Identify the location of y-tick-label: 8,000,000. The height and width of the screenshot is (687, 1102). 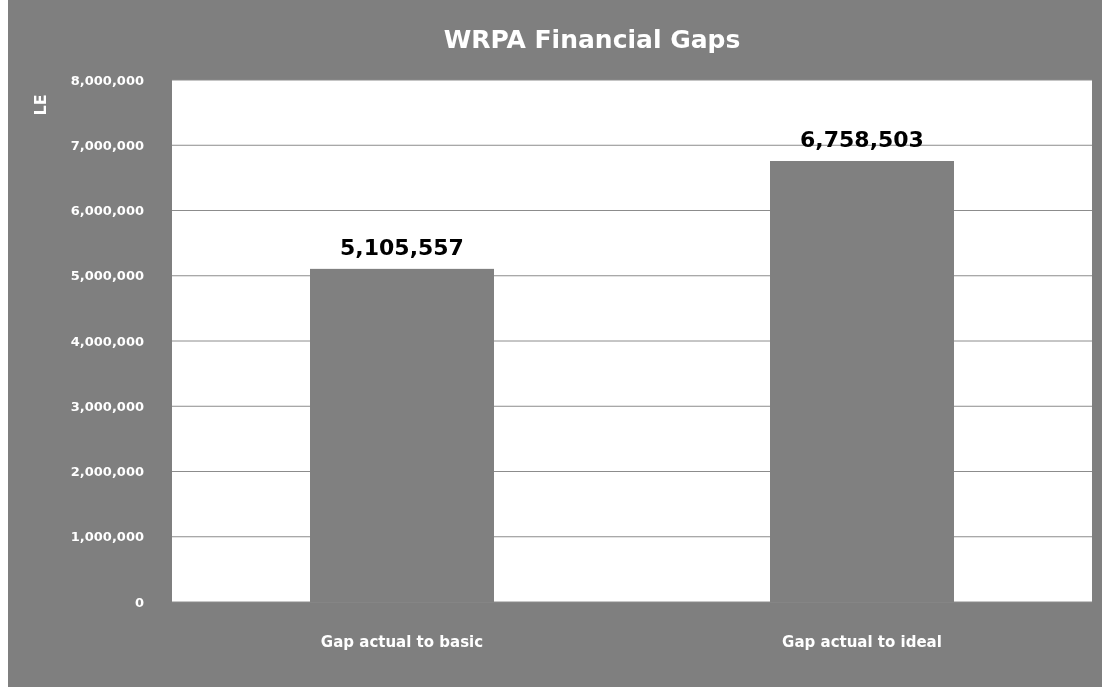
(107, 80).